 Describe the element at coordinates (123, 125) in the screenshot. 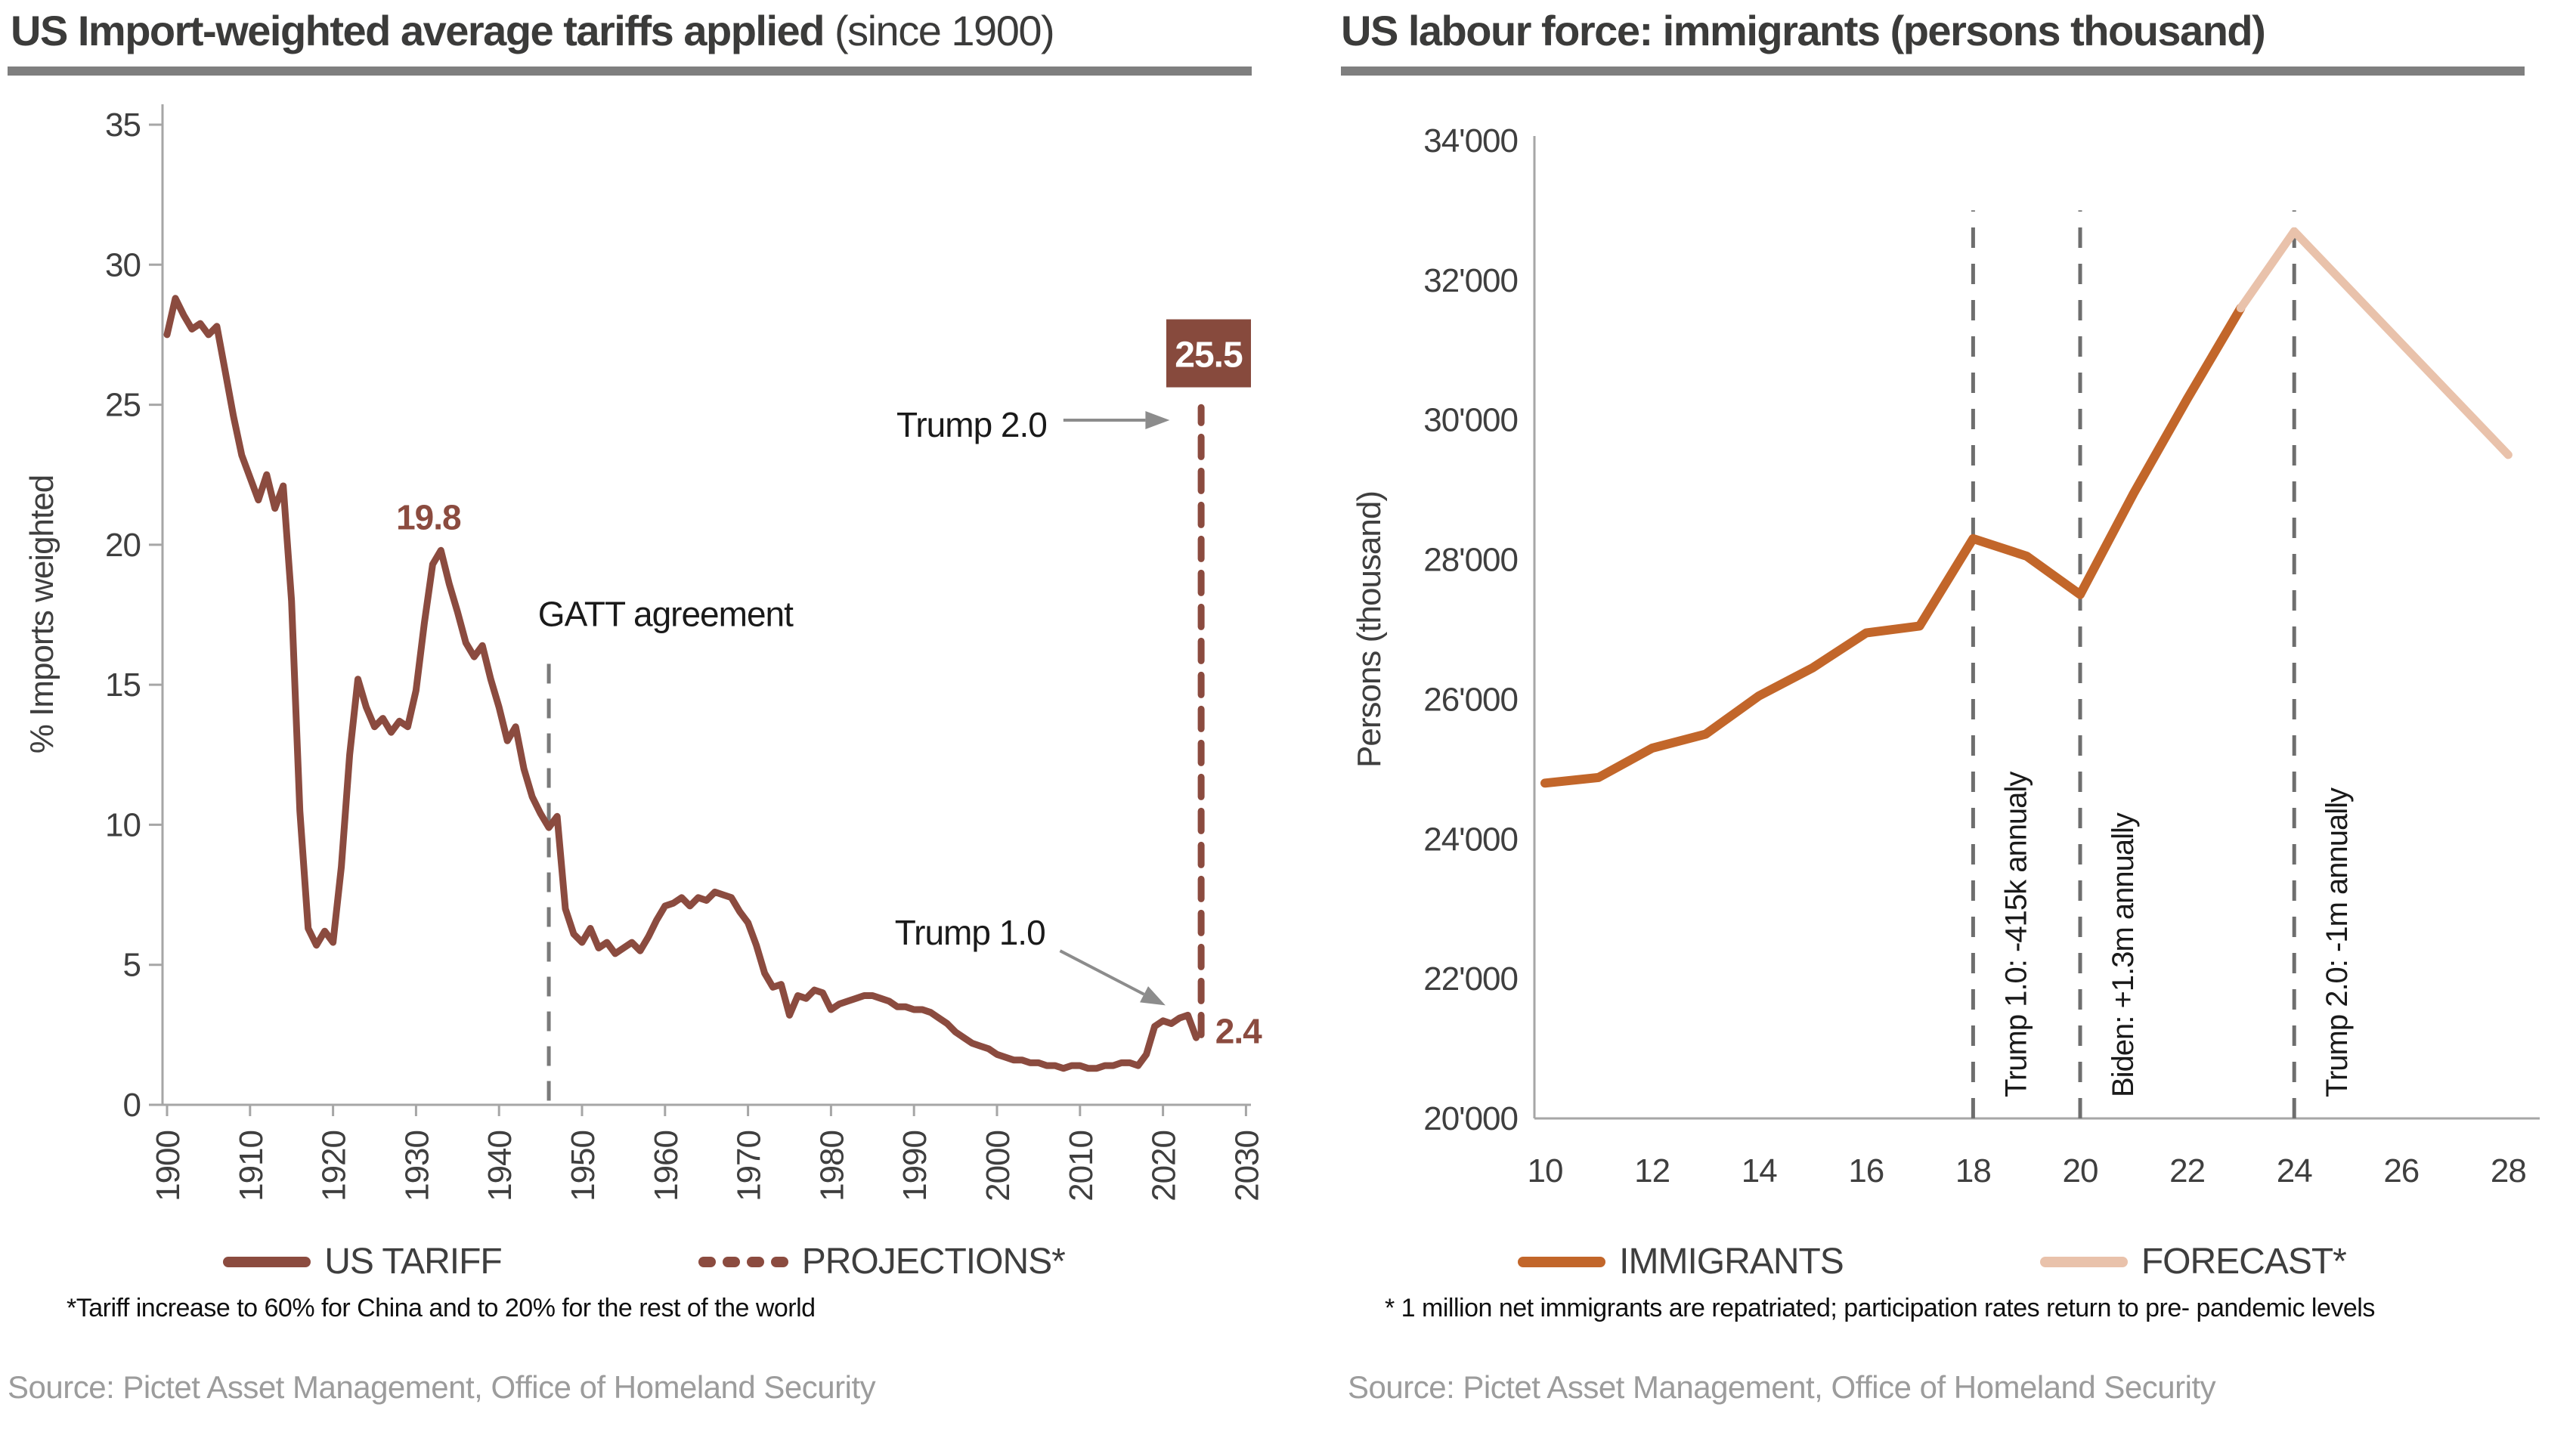

I see `y-tick-label: 35` at that location.